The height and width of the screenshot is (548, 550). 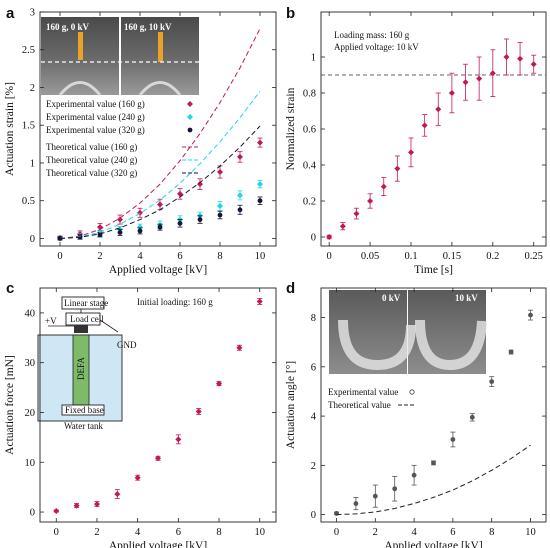 I want to click on y-tick-label: 0, so click(x=32, y=513).